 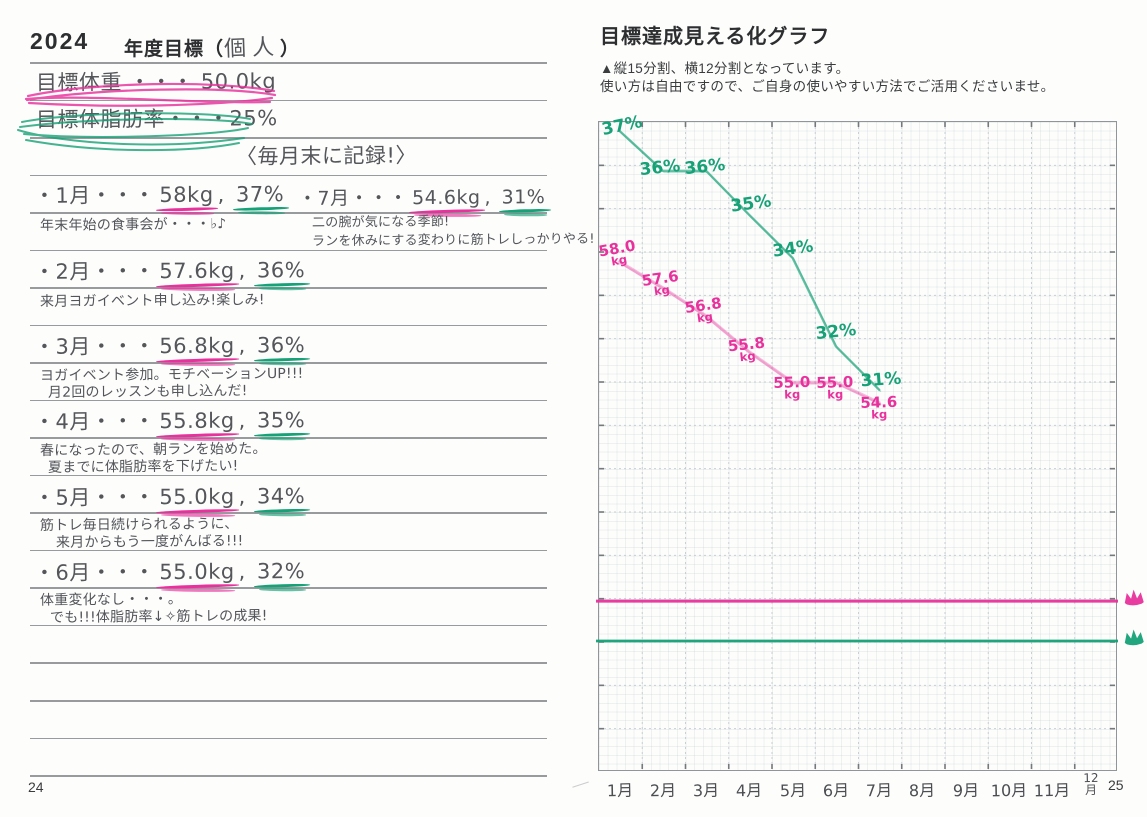 What do you see at coordinates (446, 198) in the screenshot?
I see `entry-weight-value: 54.6kg` at bounding box center [446, 198].